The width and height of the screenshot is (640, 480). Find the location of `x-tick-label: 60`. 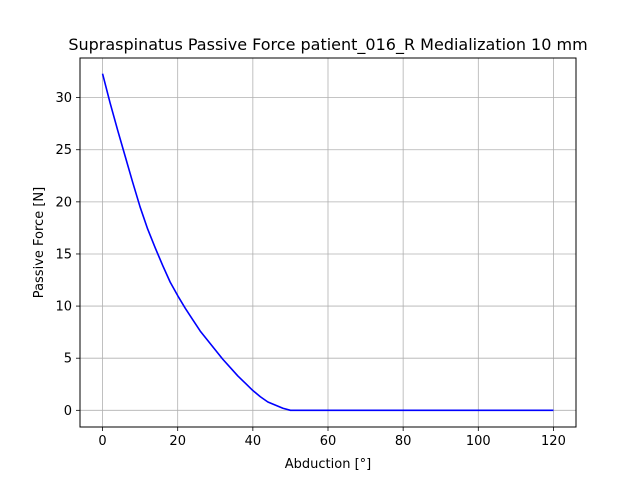

x-tick-label: 60 is located at coordinates (328, 441).